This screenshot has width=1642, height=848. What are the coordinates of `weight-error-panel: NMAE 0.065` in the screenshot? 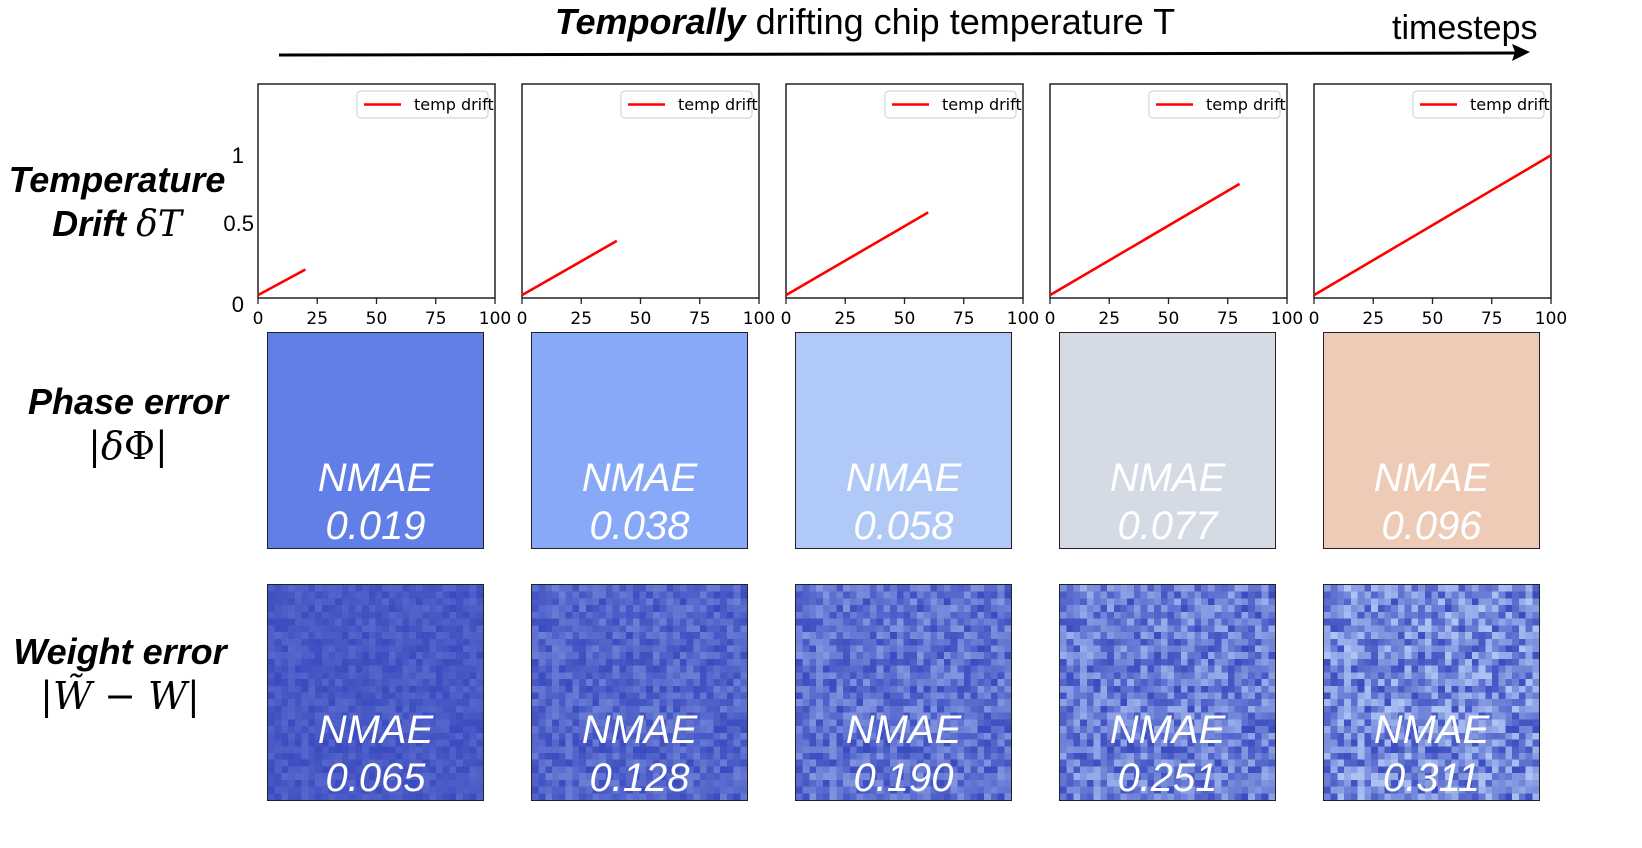 It's located at (375, 692).